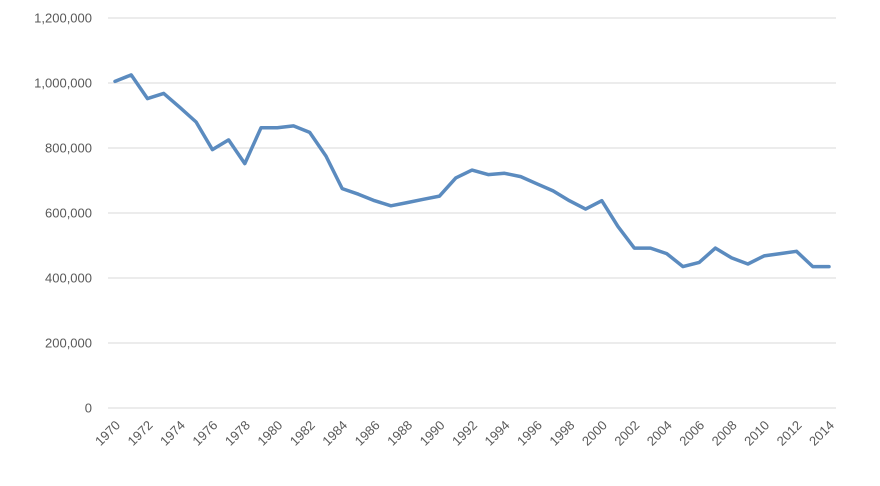  Describe the element at coordinates (691, 433) in the screenshot. I see `x-tick-label: 2006` at that location.